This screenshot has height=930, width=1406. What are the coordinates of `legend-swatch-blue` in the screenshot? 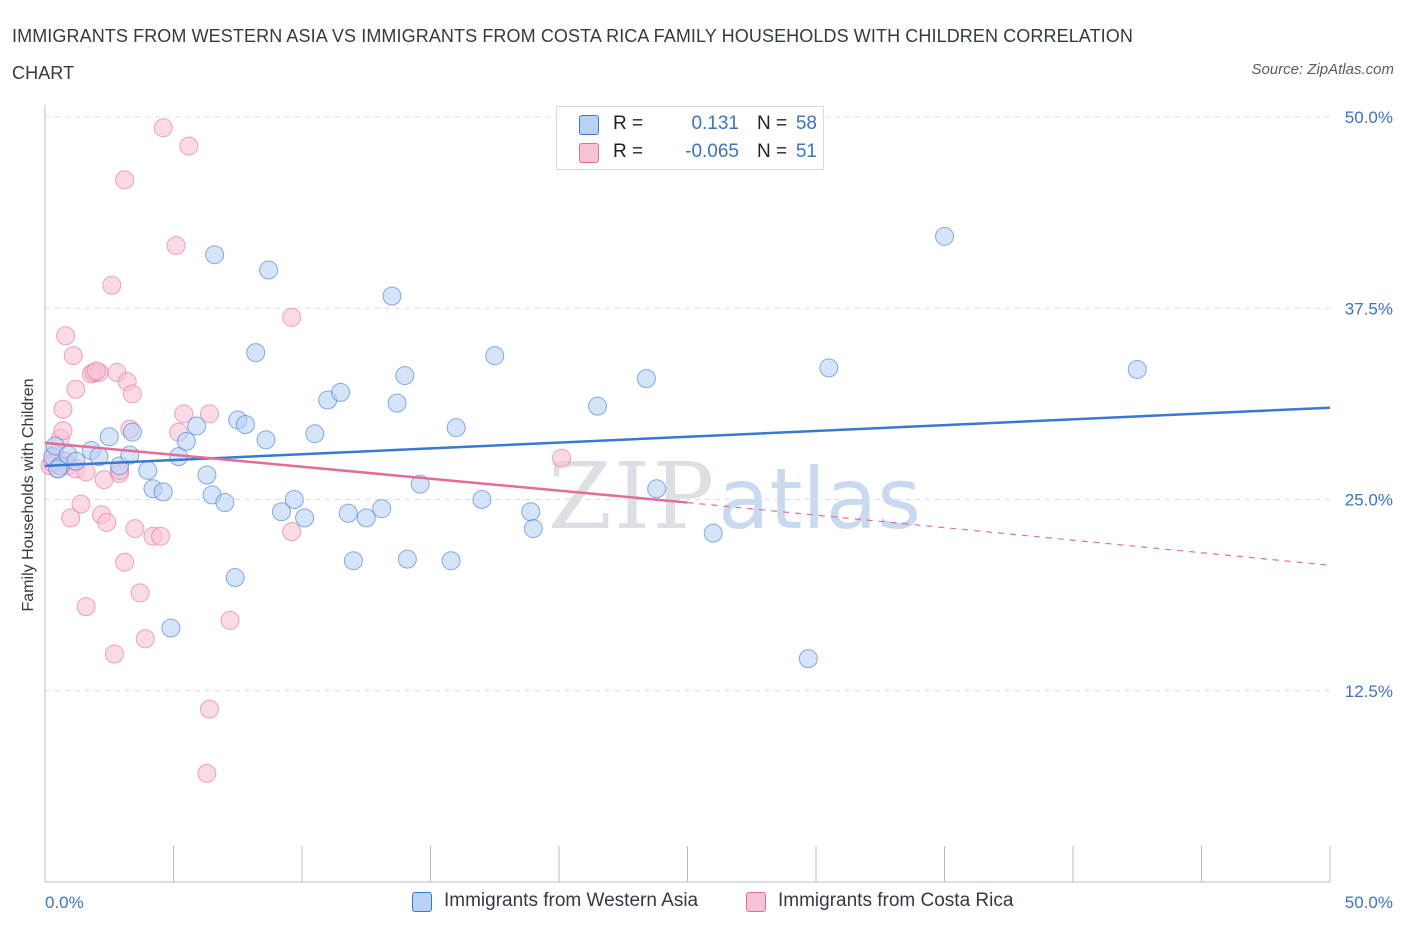 It's located at (422, 902).